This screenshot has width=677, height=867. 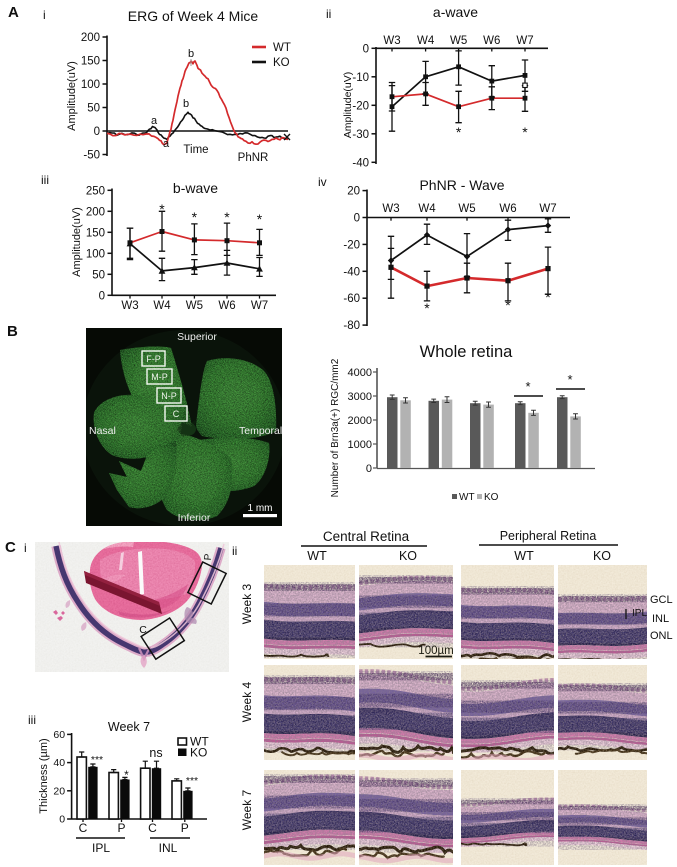 I want to click on svg-text: N-P, so click(x=169, y=396).